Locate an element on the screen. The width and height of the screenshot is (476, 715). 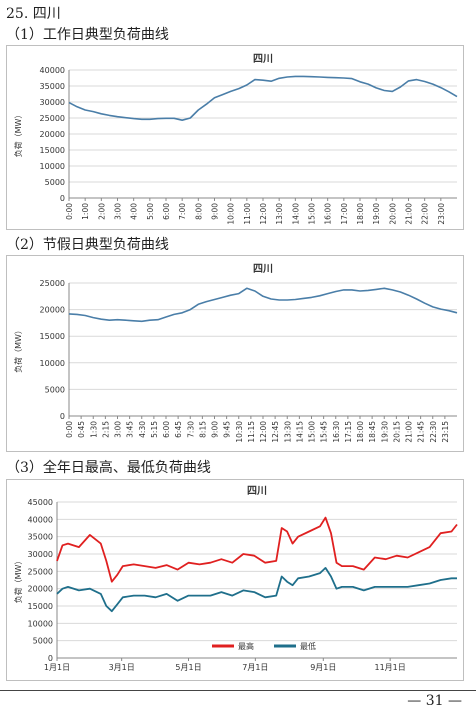
x-tick-label: 9:00 is located at coordinates (215, 429).